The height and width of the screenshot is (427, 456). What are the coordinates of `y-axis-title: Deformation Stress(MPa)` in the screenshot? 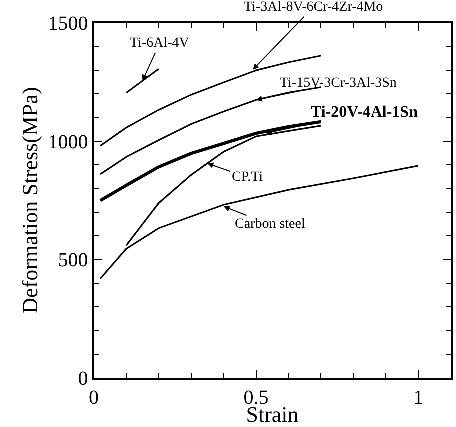 It's located at (30, 200).